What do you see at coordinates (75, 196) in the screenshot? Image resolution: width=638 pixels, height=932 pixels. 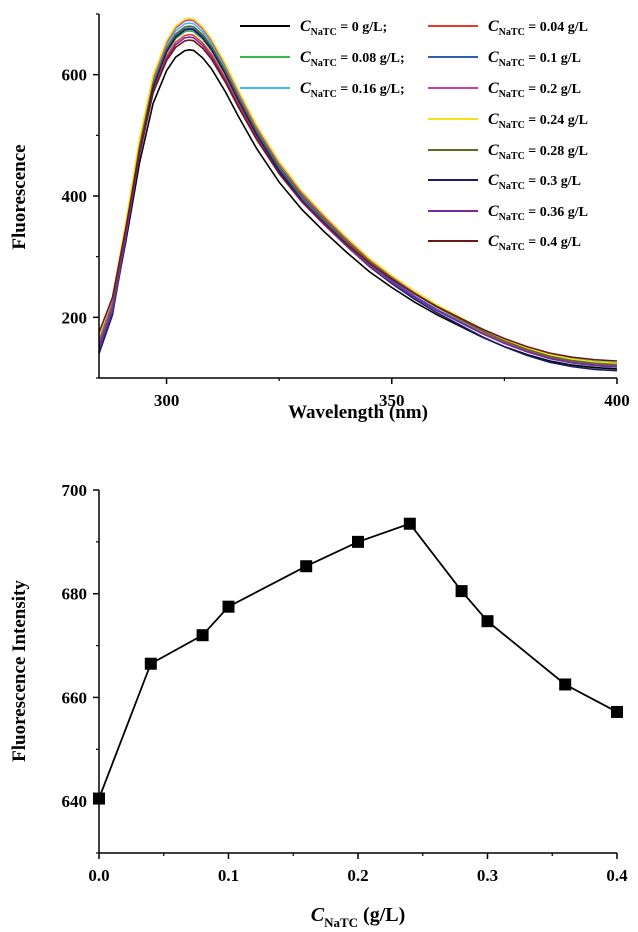 I see `spectra-y-tick-label: 400` at bounding box center [75, 196].